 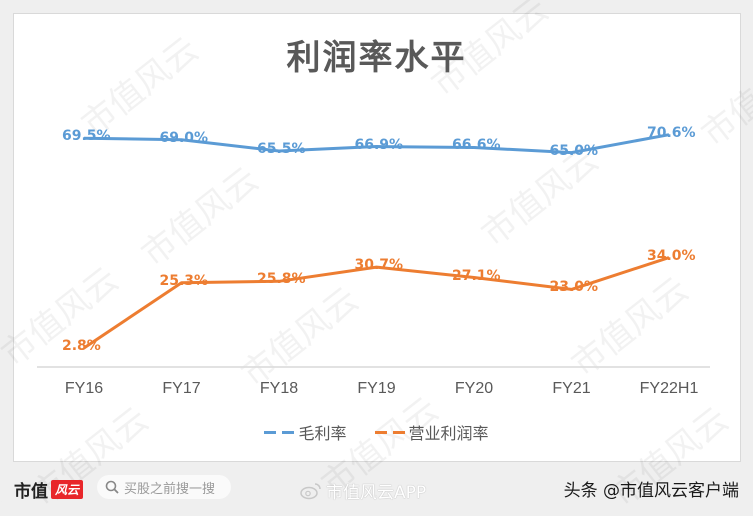 I want to click on x-tick-label: FY16, so click(x=84, y=388).